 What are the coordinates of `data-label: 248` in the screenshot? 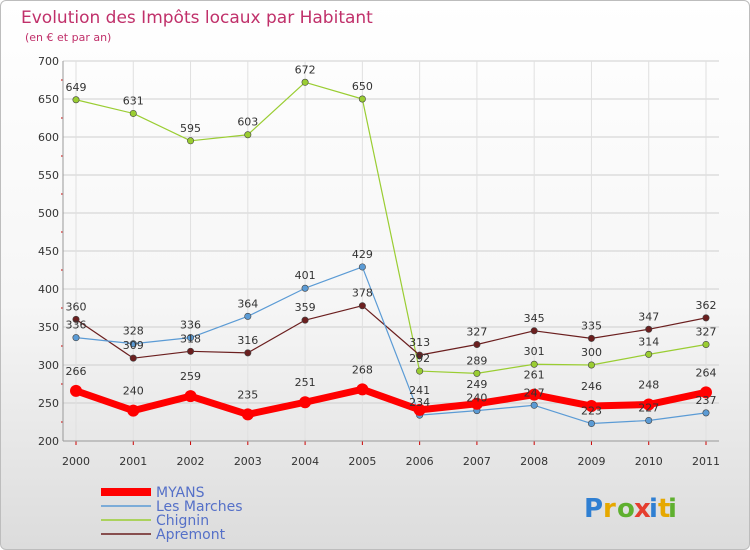 It's located at (648, 385).